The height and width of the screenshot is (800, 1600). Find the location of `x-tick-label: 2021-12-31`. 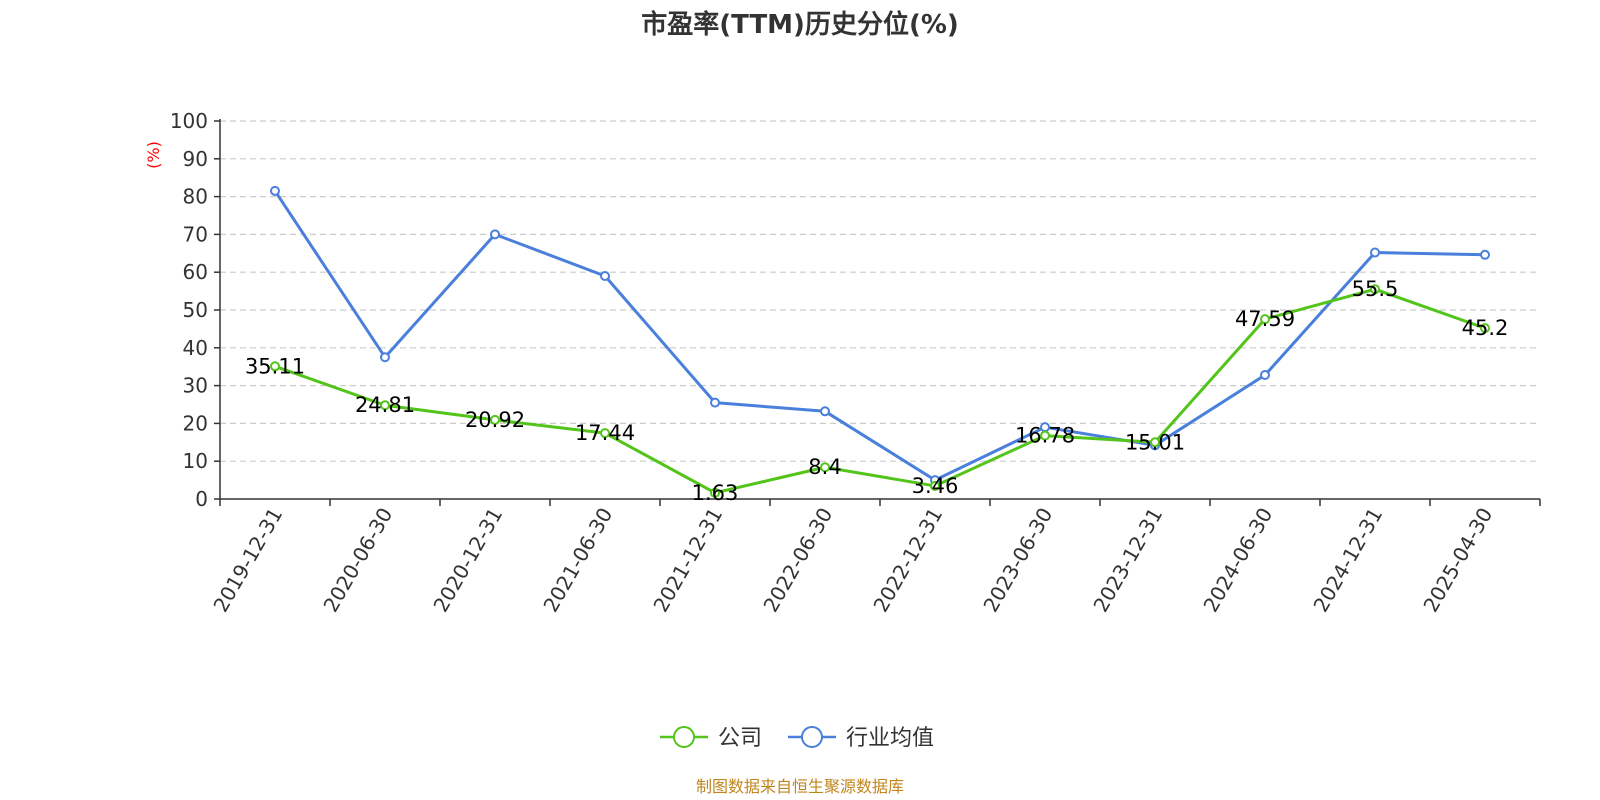

x-tick-label: 2021-12-31 is located at coordinates (687, 560).